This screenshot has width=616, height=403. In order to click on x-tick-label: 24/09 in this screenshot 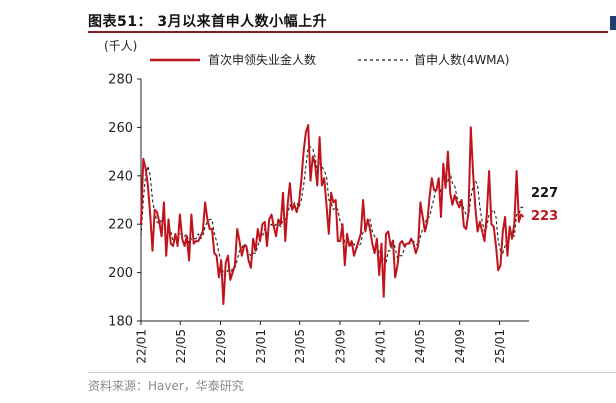, I will do `click(460, 346)`.